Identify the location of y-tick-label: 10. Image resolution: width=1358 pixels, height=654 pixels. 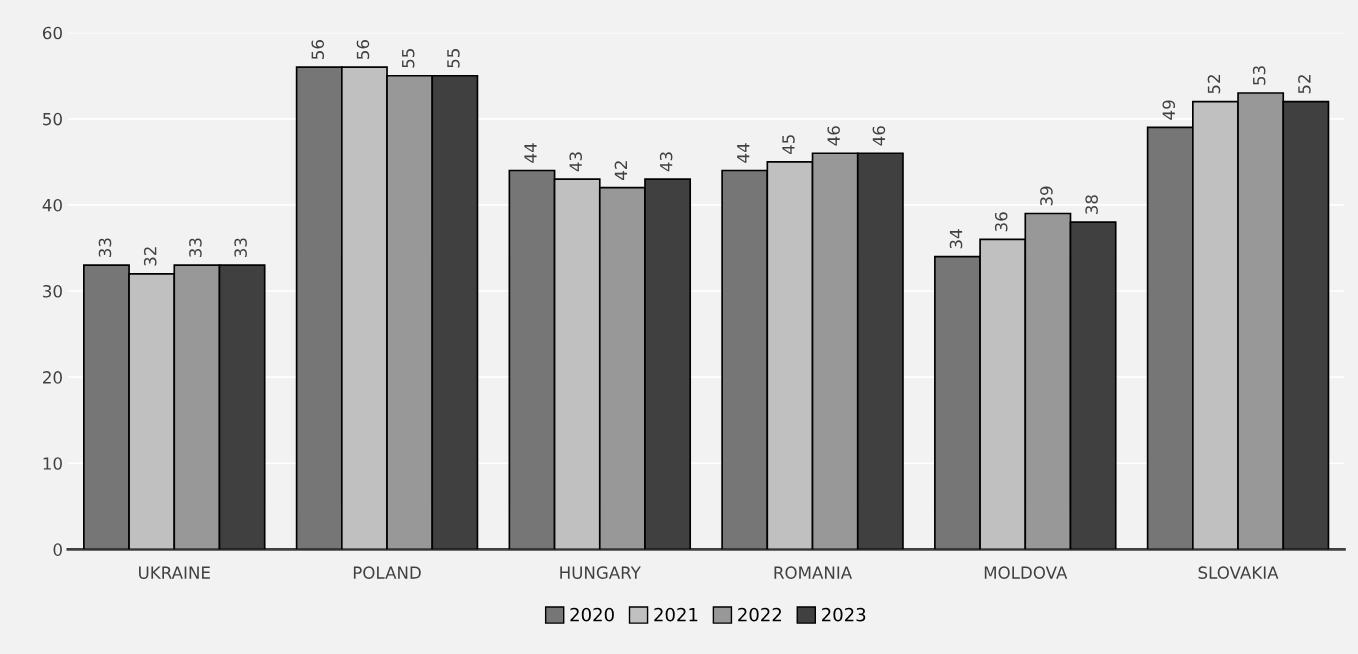
(52, 463).